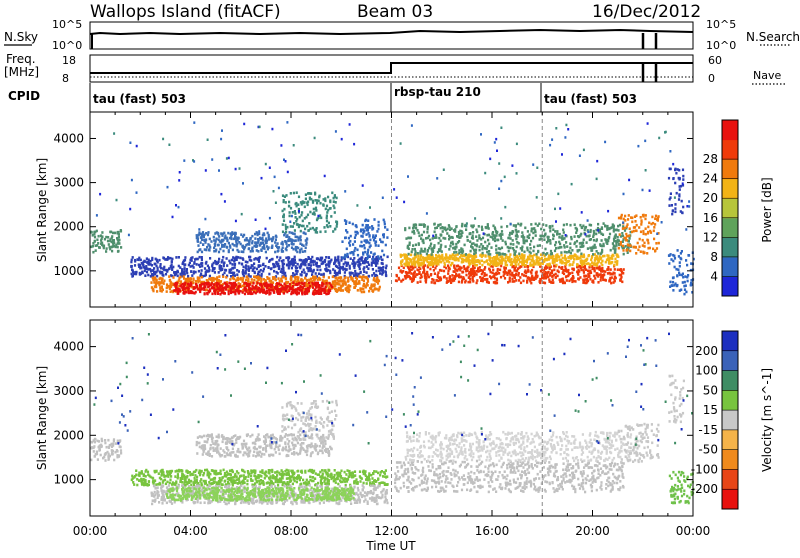 The width and height of the screenshot is (800, 558). I want to click on colorbar-segment, so click(730, 228).